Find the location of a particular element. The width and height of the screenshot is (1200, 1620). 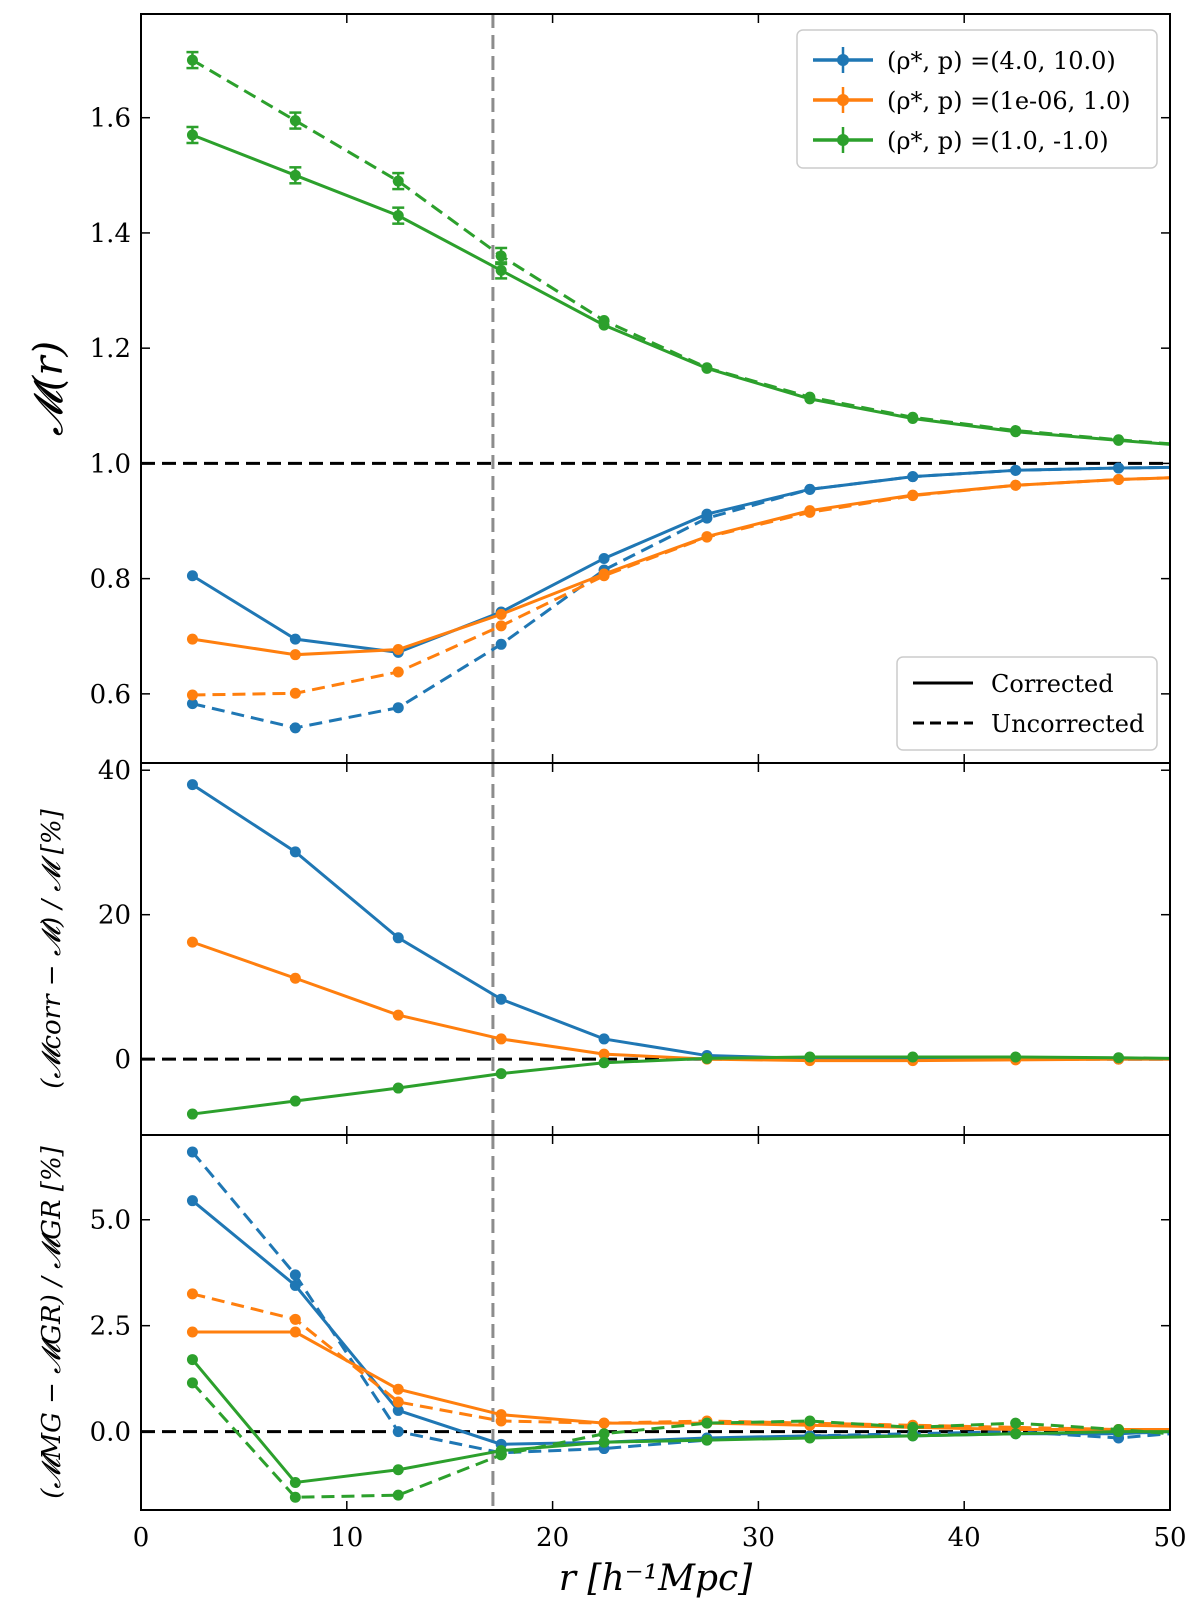

y-tick-label: 20 is located at coordinates (114, 916).